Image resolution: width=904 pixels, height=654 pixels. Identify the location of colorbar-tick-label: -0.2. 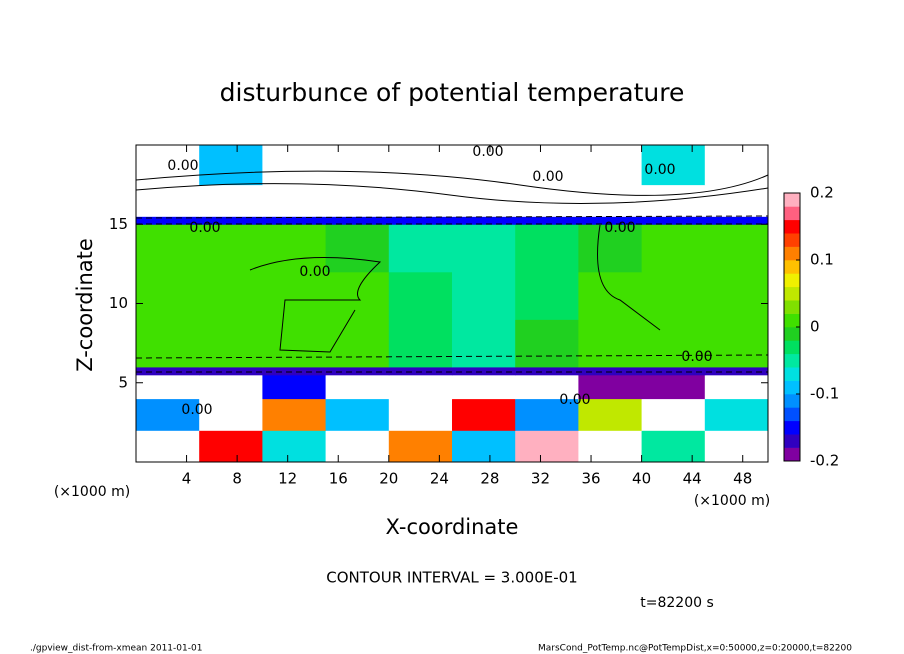
(824, 461).